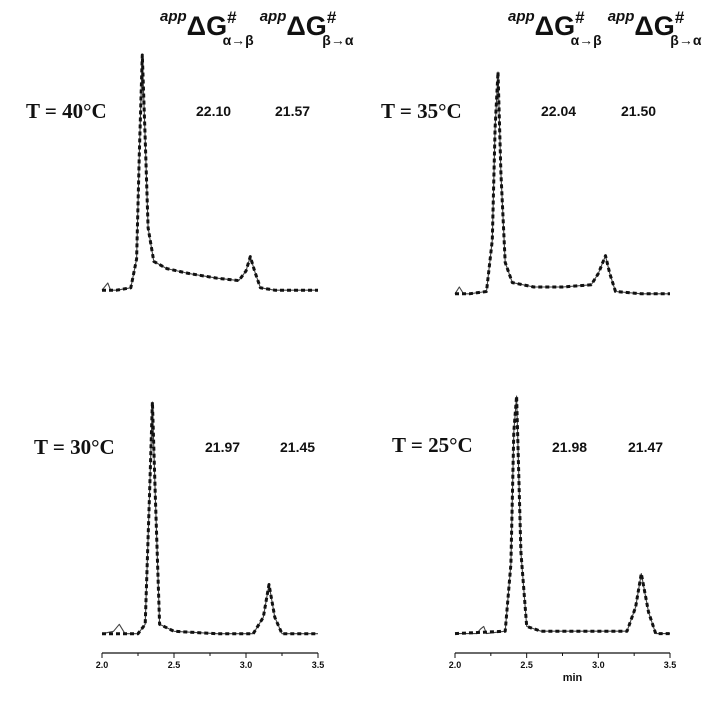  I want to click on header-right-sup-1: #, so click(580, 17).